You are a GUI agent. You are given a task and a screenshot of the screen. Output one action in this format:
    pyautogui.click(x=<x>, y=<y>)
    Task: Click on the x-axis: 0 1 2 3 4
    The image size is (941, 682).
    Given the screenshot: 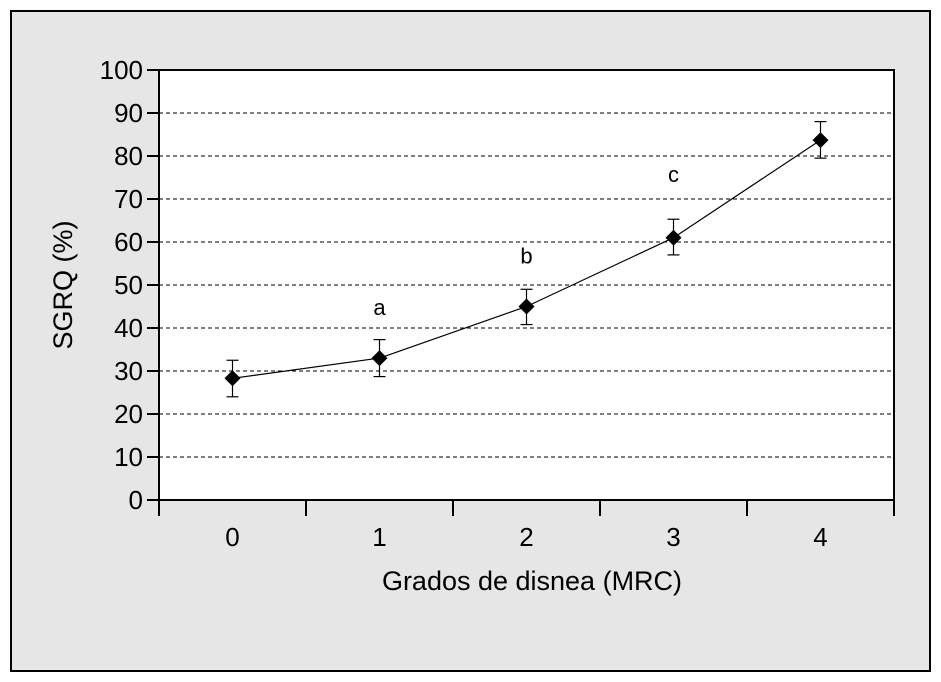 What is the action you would take?
    pyautogui.click(x=526, y=526)
    